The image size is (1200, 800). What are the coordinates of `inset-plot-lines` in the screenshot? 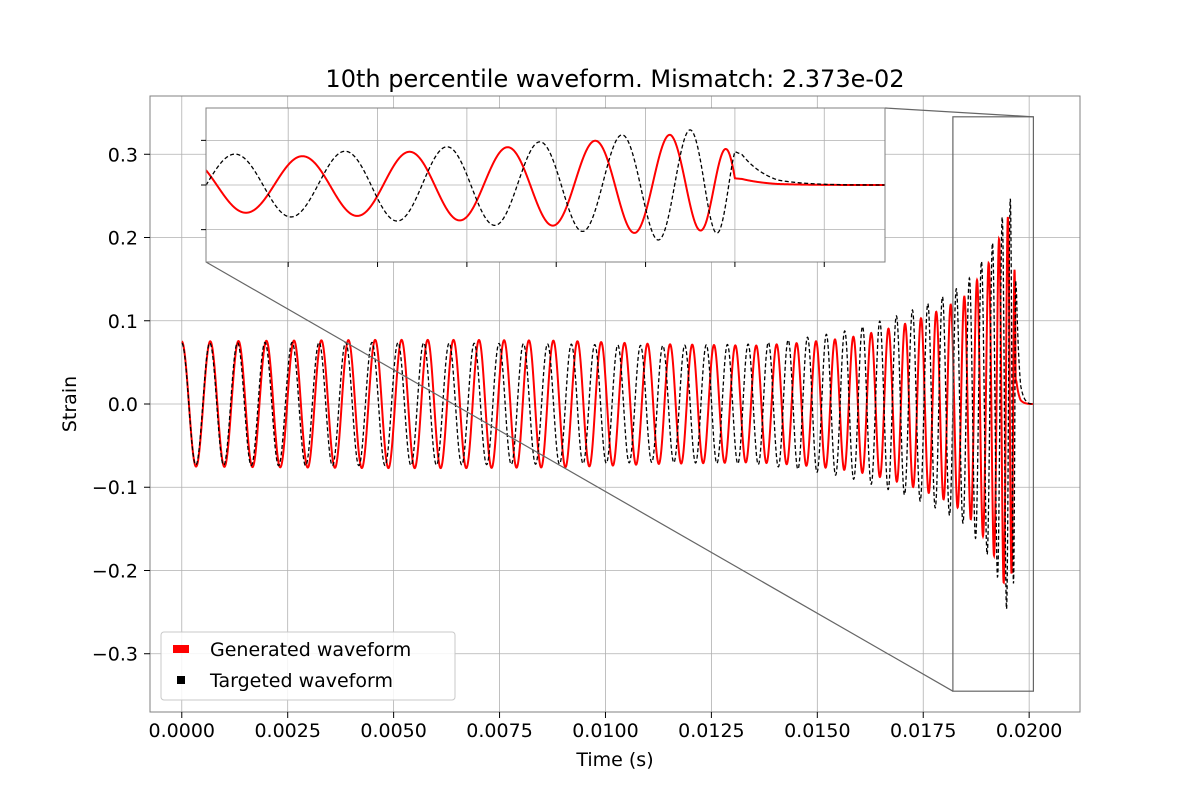 It's located at (545, 185).